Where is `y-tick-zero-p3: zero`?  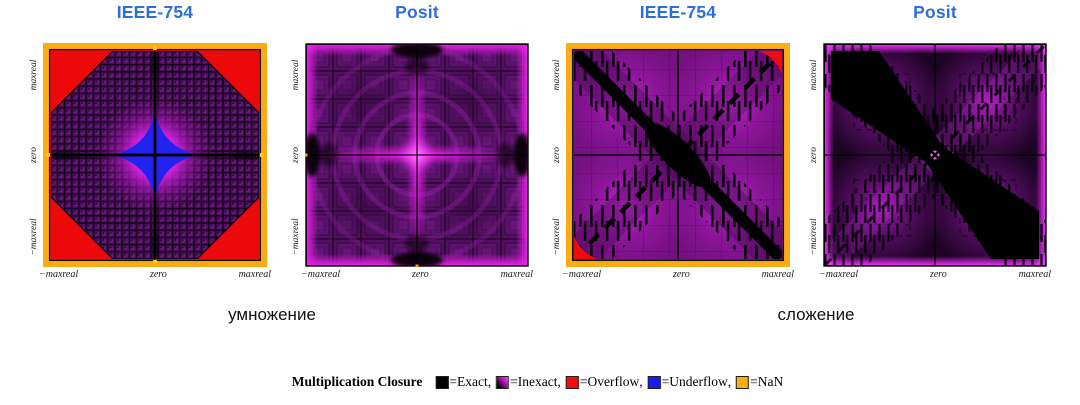
y-tick-zero-p3: zero is located at coordinates (557, 155).